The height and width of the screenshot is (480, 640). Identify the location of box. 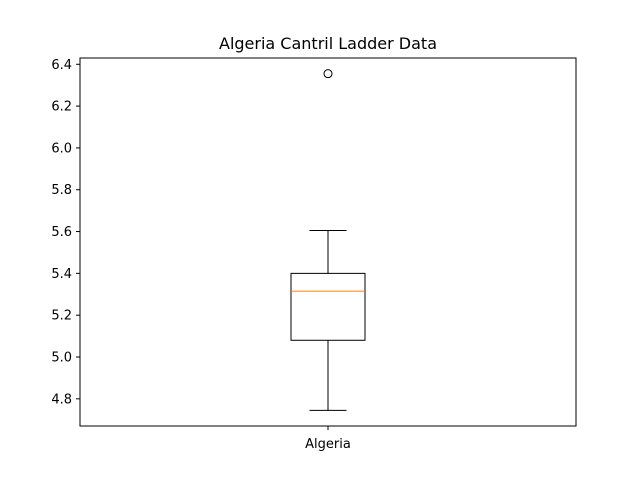
(328, 306).